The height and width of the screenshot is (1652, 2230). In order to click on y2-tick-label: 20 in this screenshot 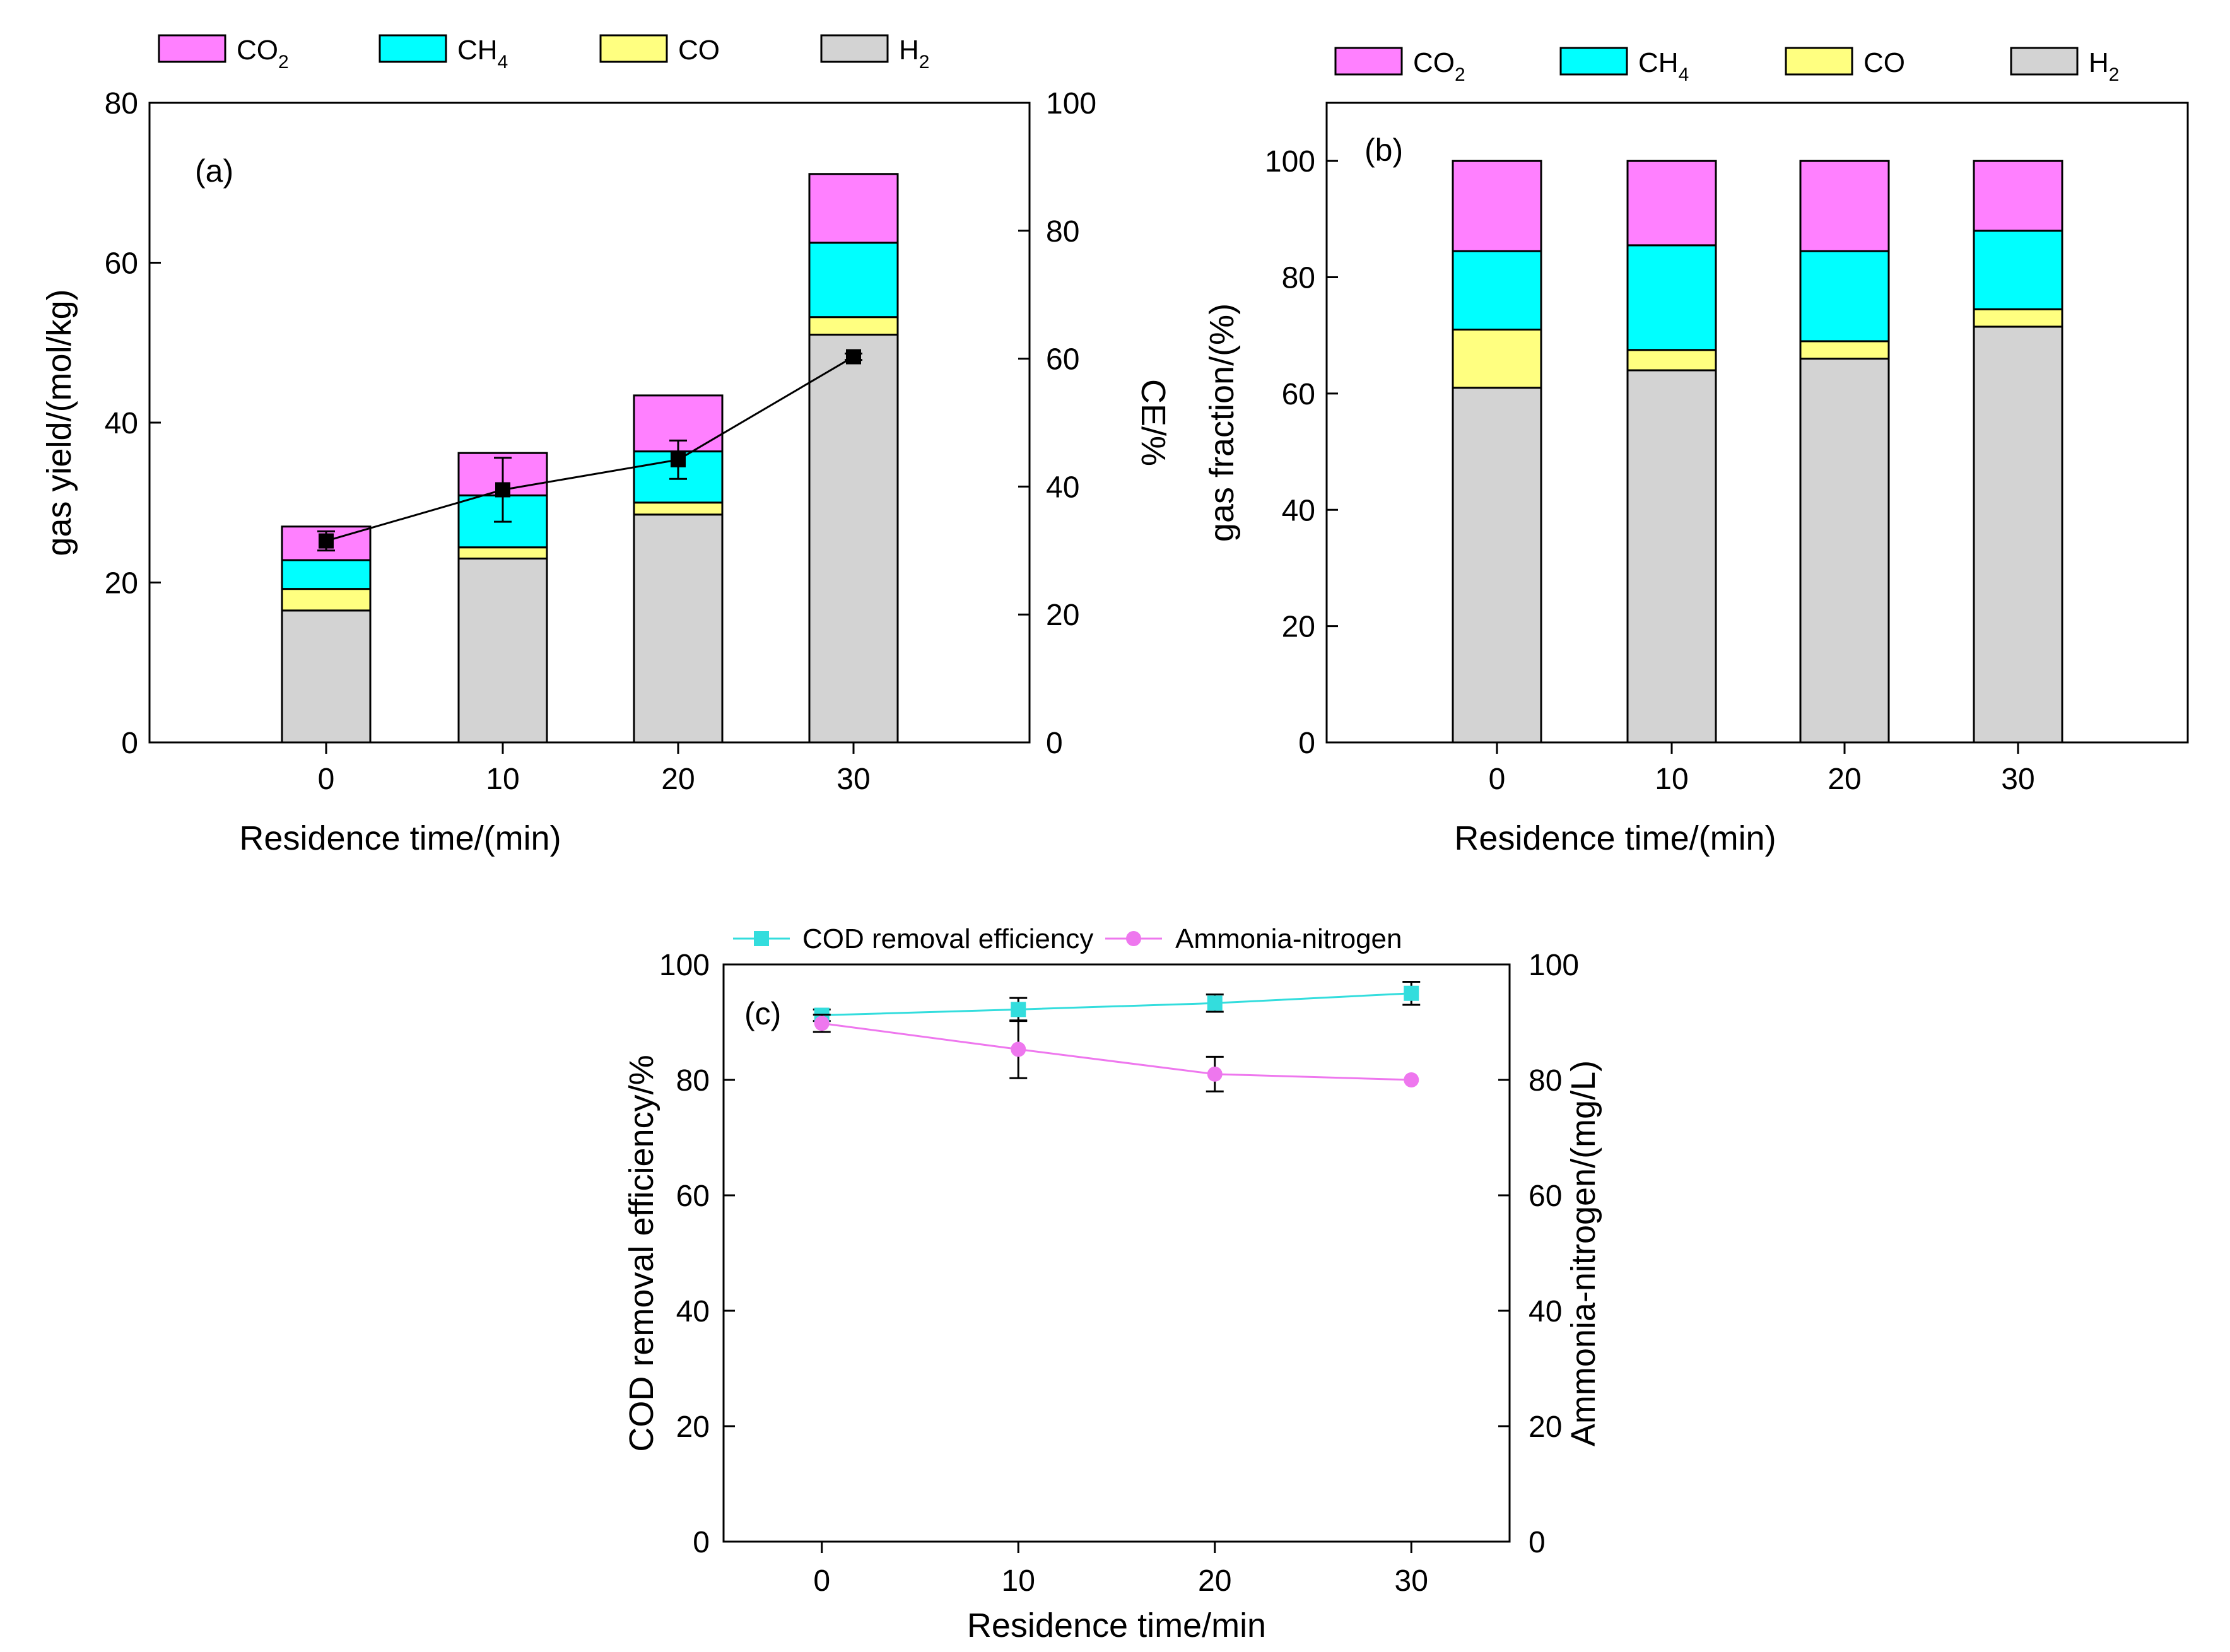, I will do `click(1545, 1427)`.